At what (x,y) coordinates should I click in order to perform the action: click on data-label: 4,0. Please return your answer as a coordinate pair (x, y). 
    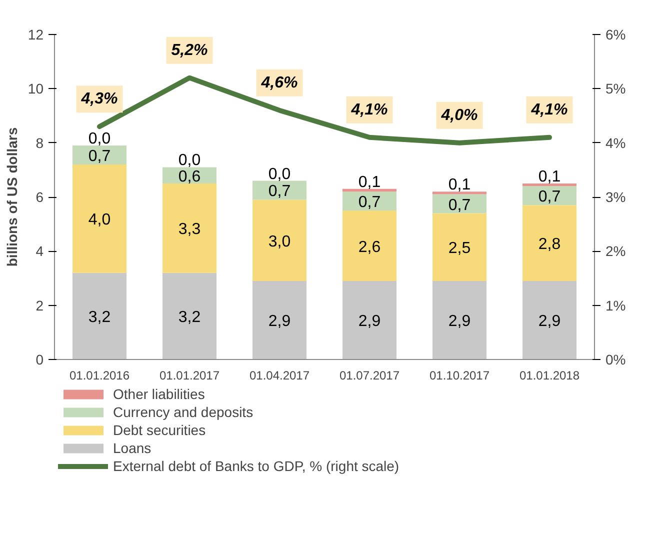
    Looking at the image, I should click on (99, 220).